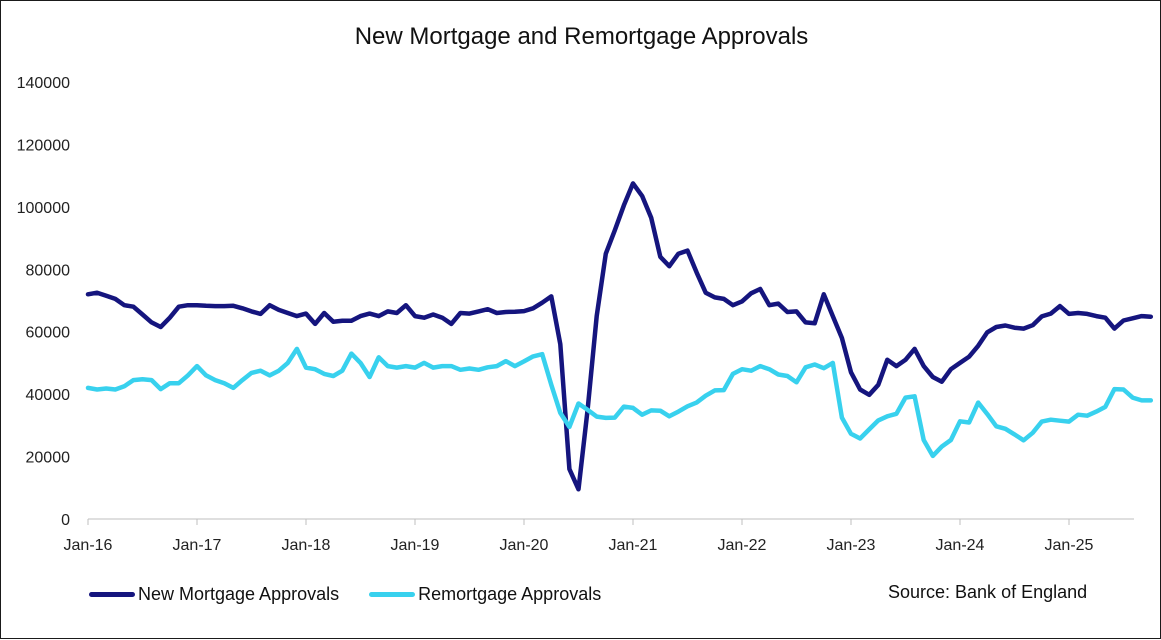  I want to click on x-tick-label: Jan-23, so click(851, 545).